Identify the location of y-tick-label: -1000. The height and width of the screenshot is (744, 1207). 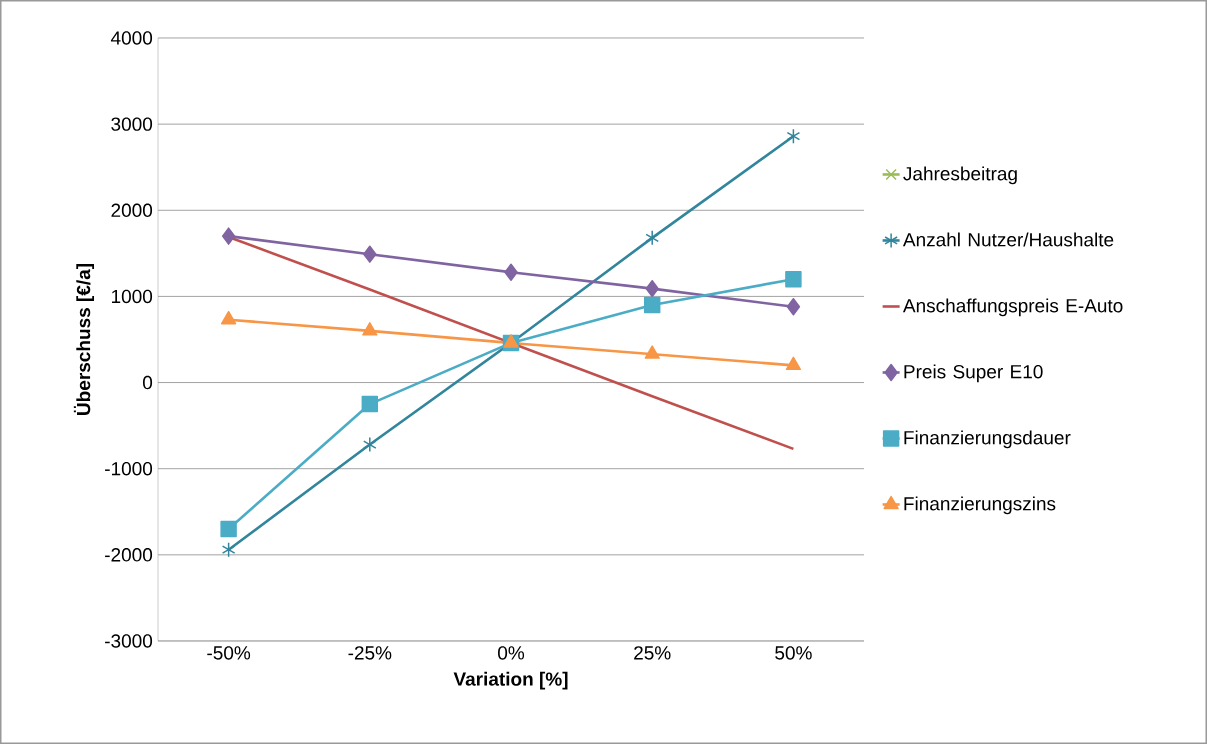
(129, 468).